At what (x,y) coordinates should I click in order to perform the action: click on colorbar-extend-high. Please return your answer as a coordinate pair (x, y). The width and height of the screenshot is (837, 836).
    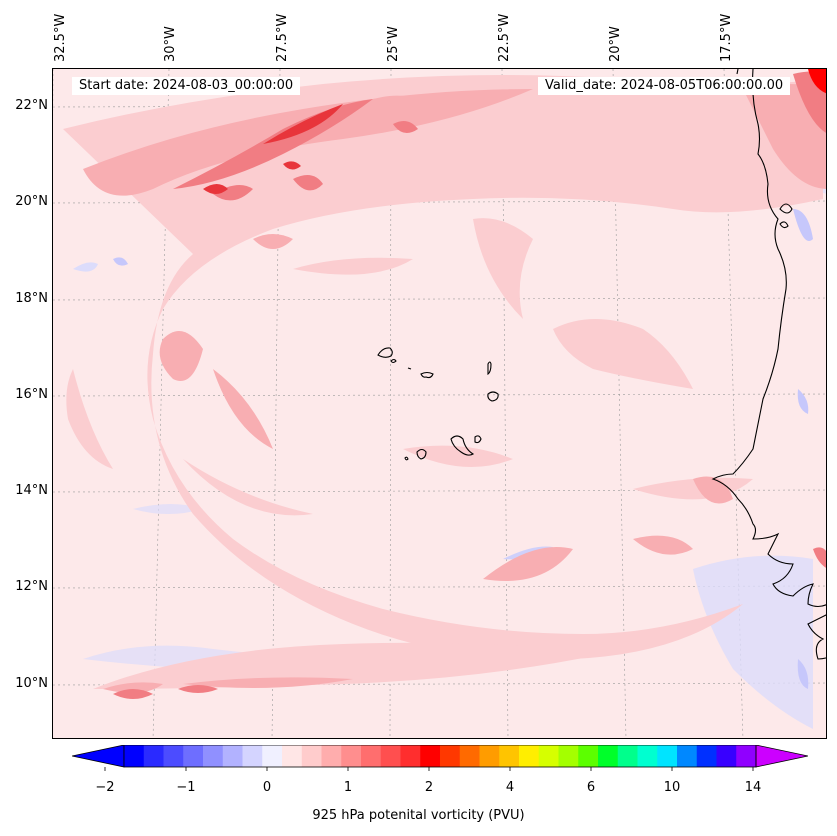
    Looking at the image, I should click on (782, 756).